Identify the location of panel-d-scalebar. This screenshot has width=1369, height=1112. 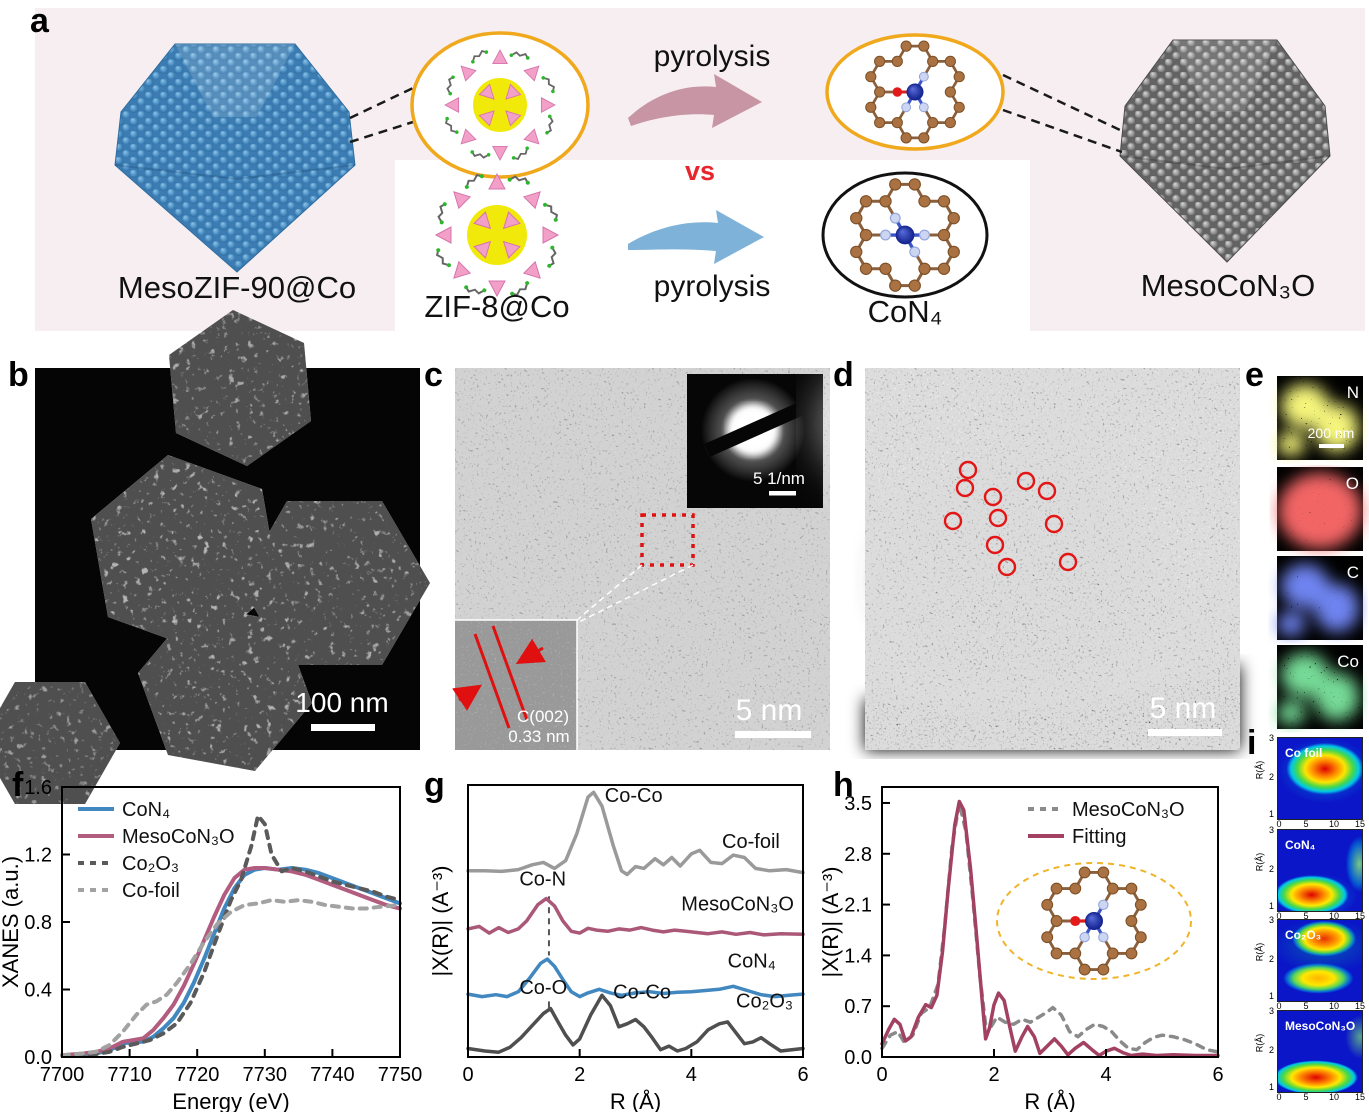
(1185, 732).